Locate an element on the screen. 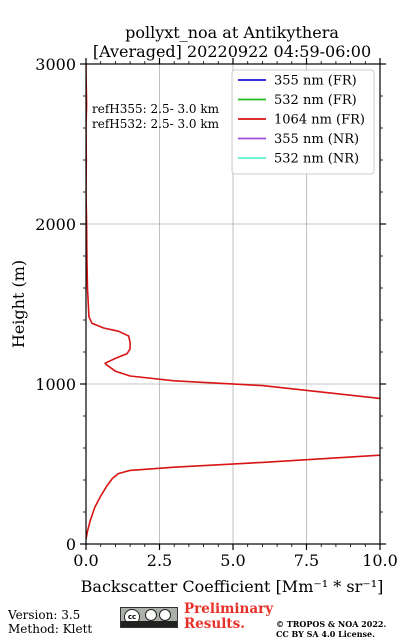 This screenshot has width=400, height=640. legend-box is located at coordinates (303, 122).